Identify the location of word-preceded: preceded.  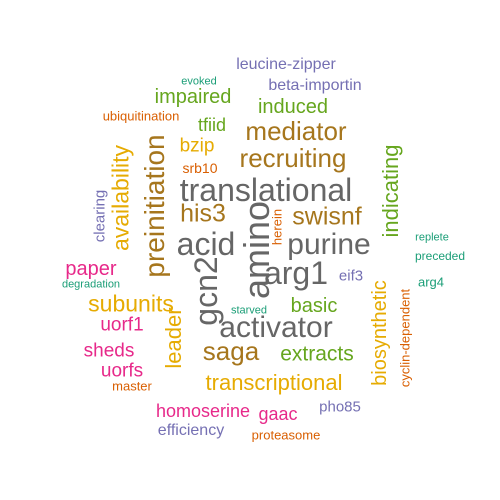
(440, 256).